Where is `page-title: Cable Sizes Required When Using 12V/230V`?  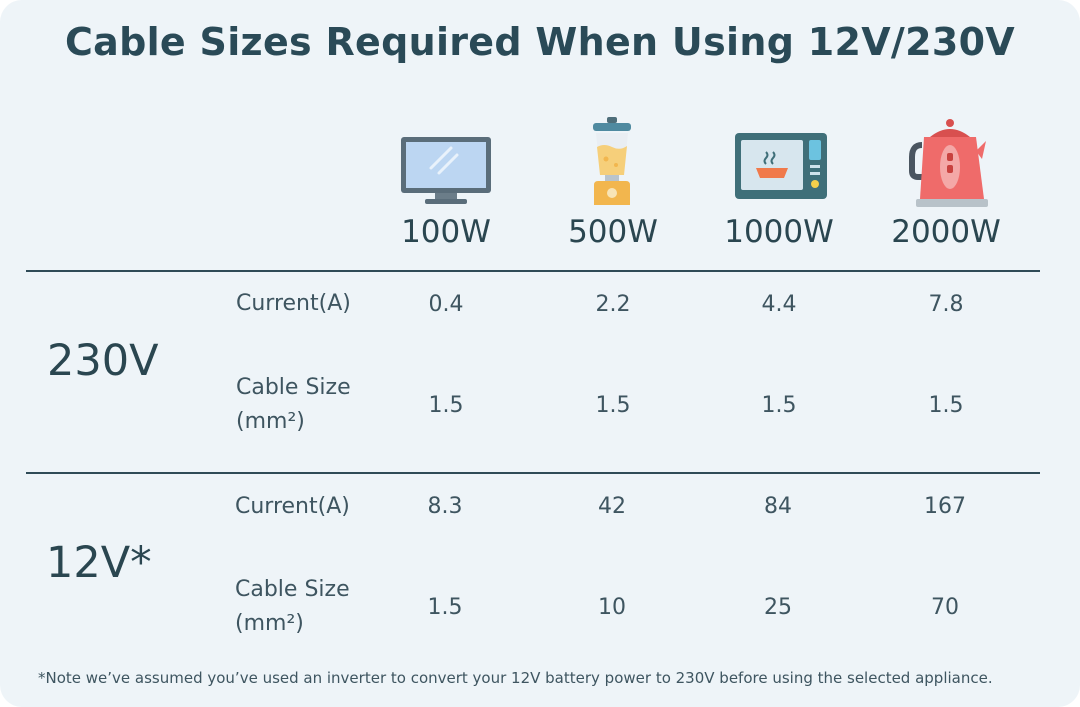 page-title: Cable Sizes Required When Using 12V/230V is located at coordinates (540, 42).